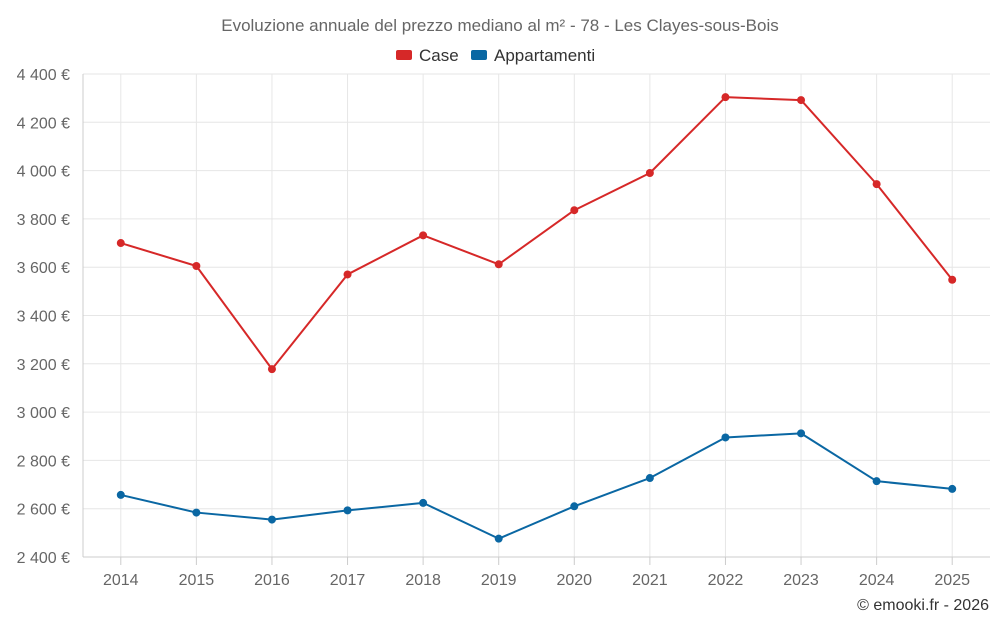 The image size is (1000, 625). What do you see at coordinates (952, 580) in the screenshot?
I see `x-tick-label: 2025` at bounding box center [952, 580].